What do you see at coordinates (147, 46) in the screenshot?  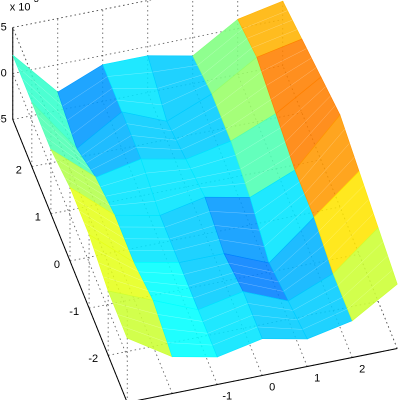 I see `grid-line` at bounding box center [147, 46].